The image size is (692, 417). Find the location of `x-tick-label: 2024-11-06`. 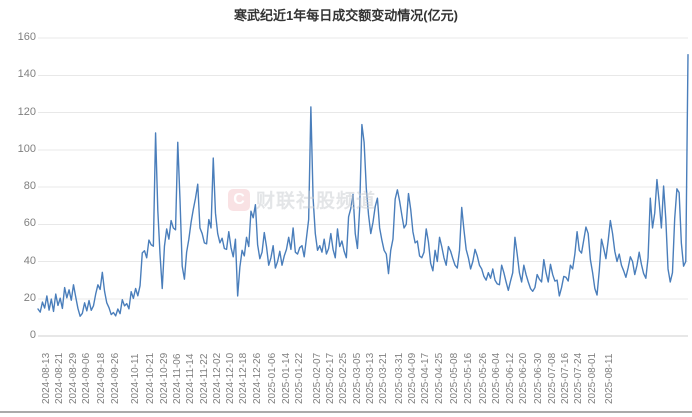

x-tick-label: 2024-11-06 is located at coordinates (177, 378).